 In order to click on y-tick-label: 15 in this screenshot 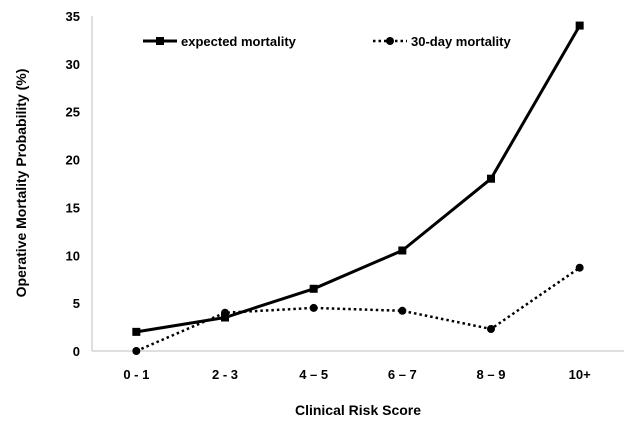, I will do `click(73, 207)`.